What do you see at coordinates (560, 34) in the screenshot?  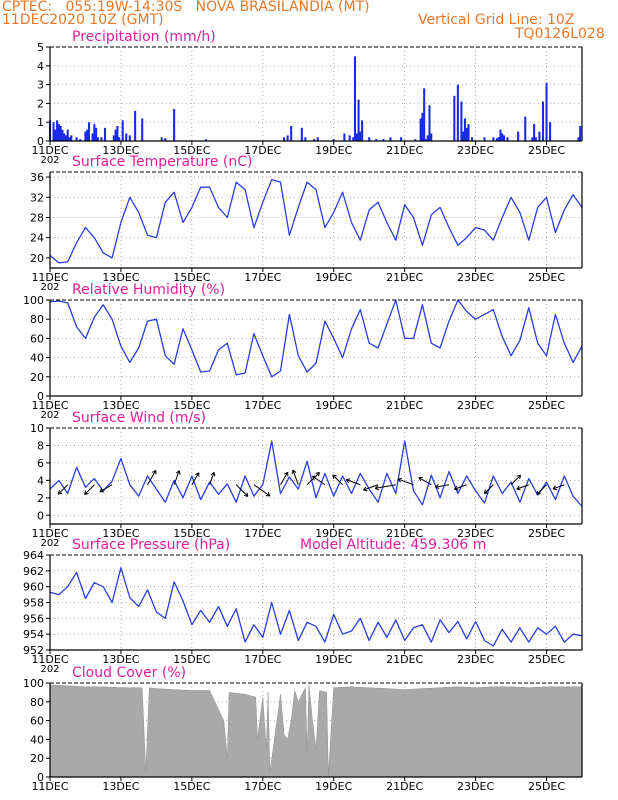 I see `header-model-code: TQ0126L028` at bounding box center [560, 34].